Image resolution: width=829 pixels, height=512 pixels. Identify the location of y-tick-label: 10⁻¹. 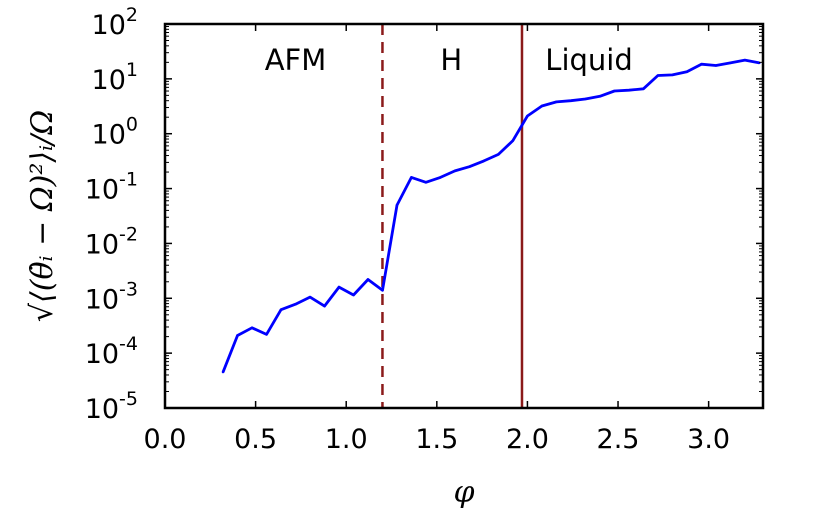
(111, 187).